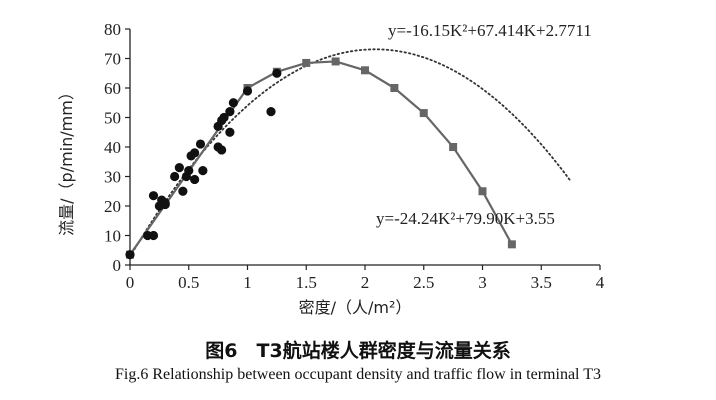  What do you see at coordinates (112, 236) in the screenshot?
I see `y-tick-label: 10` at bounding box center [112, 236].